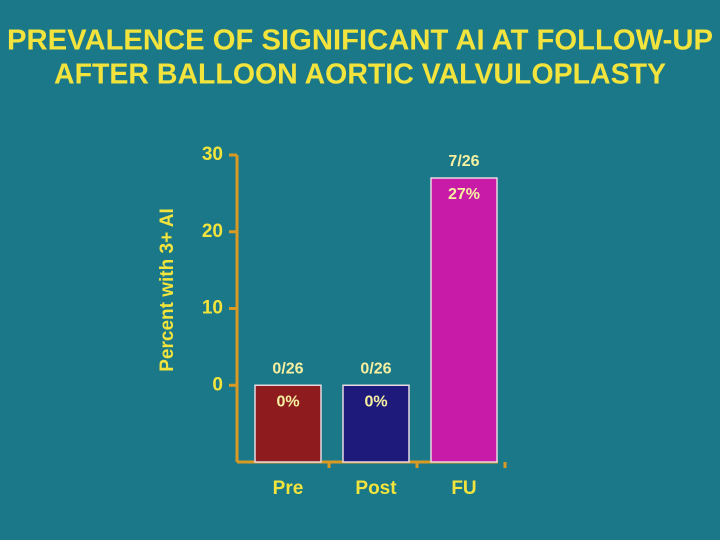 Image resolution: width=720 pixels, height=540 pixels. Describe the element at coordinates (464, 194) in the screenshot. I see `value-label: 27%` at that location.